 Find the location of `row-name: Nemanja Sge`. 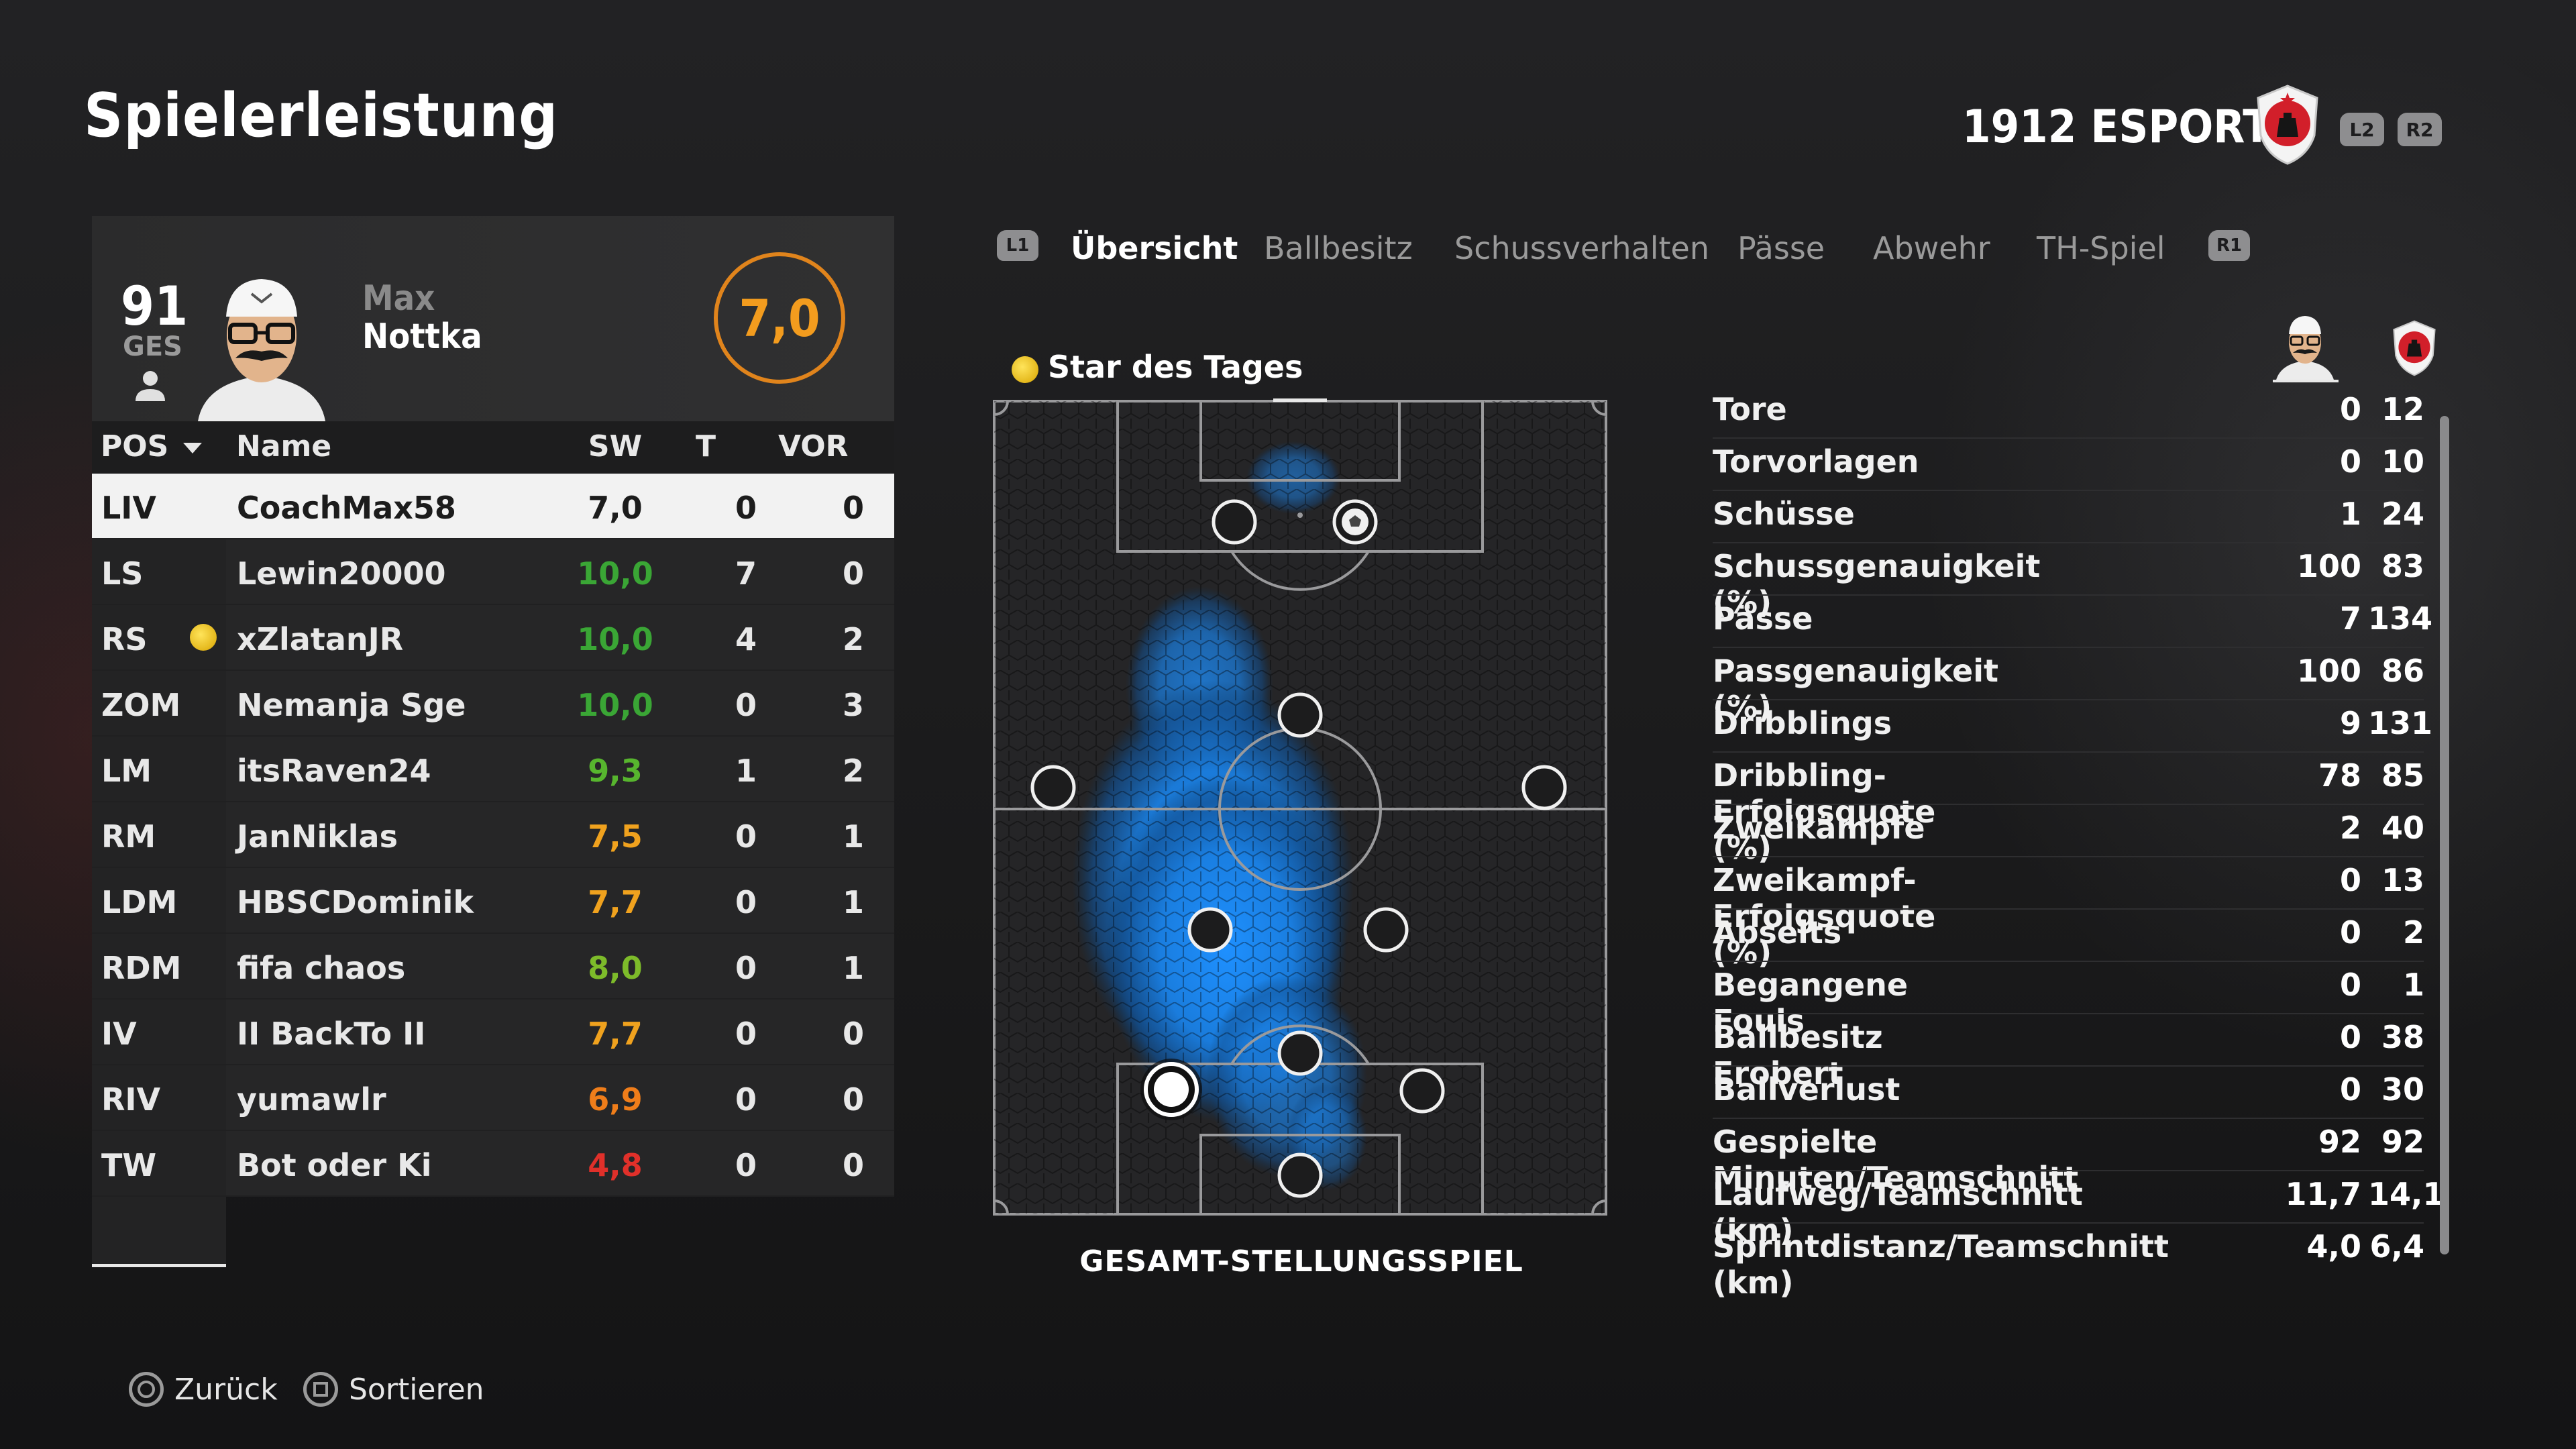

row-name: Nemanja Sge is located at coordinates (351, 705).